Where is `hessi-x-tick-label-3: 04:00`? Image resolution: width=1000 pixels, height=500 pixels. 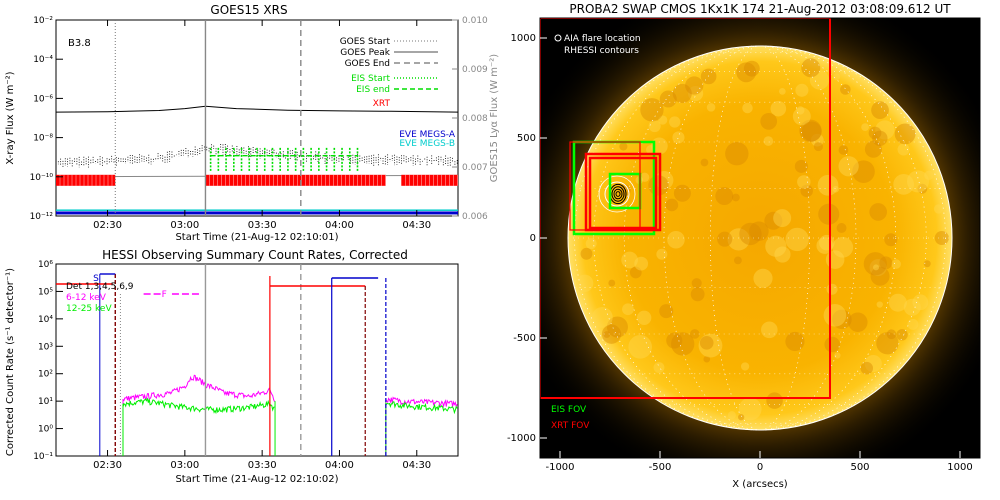
hessi-x-tick-label-3: 04:00 is located at coordinates (339, 465).